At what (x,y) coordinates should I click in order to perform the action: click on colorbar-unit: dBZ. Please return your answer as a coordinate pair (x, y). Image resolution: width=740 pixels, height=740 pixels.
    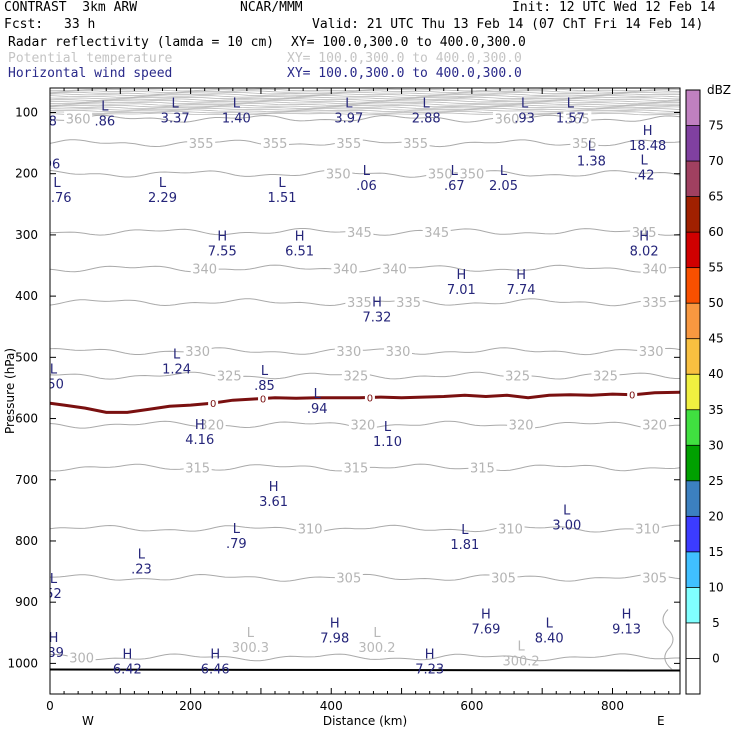
    Looking at the image, I should click on (719, 90).